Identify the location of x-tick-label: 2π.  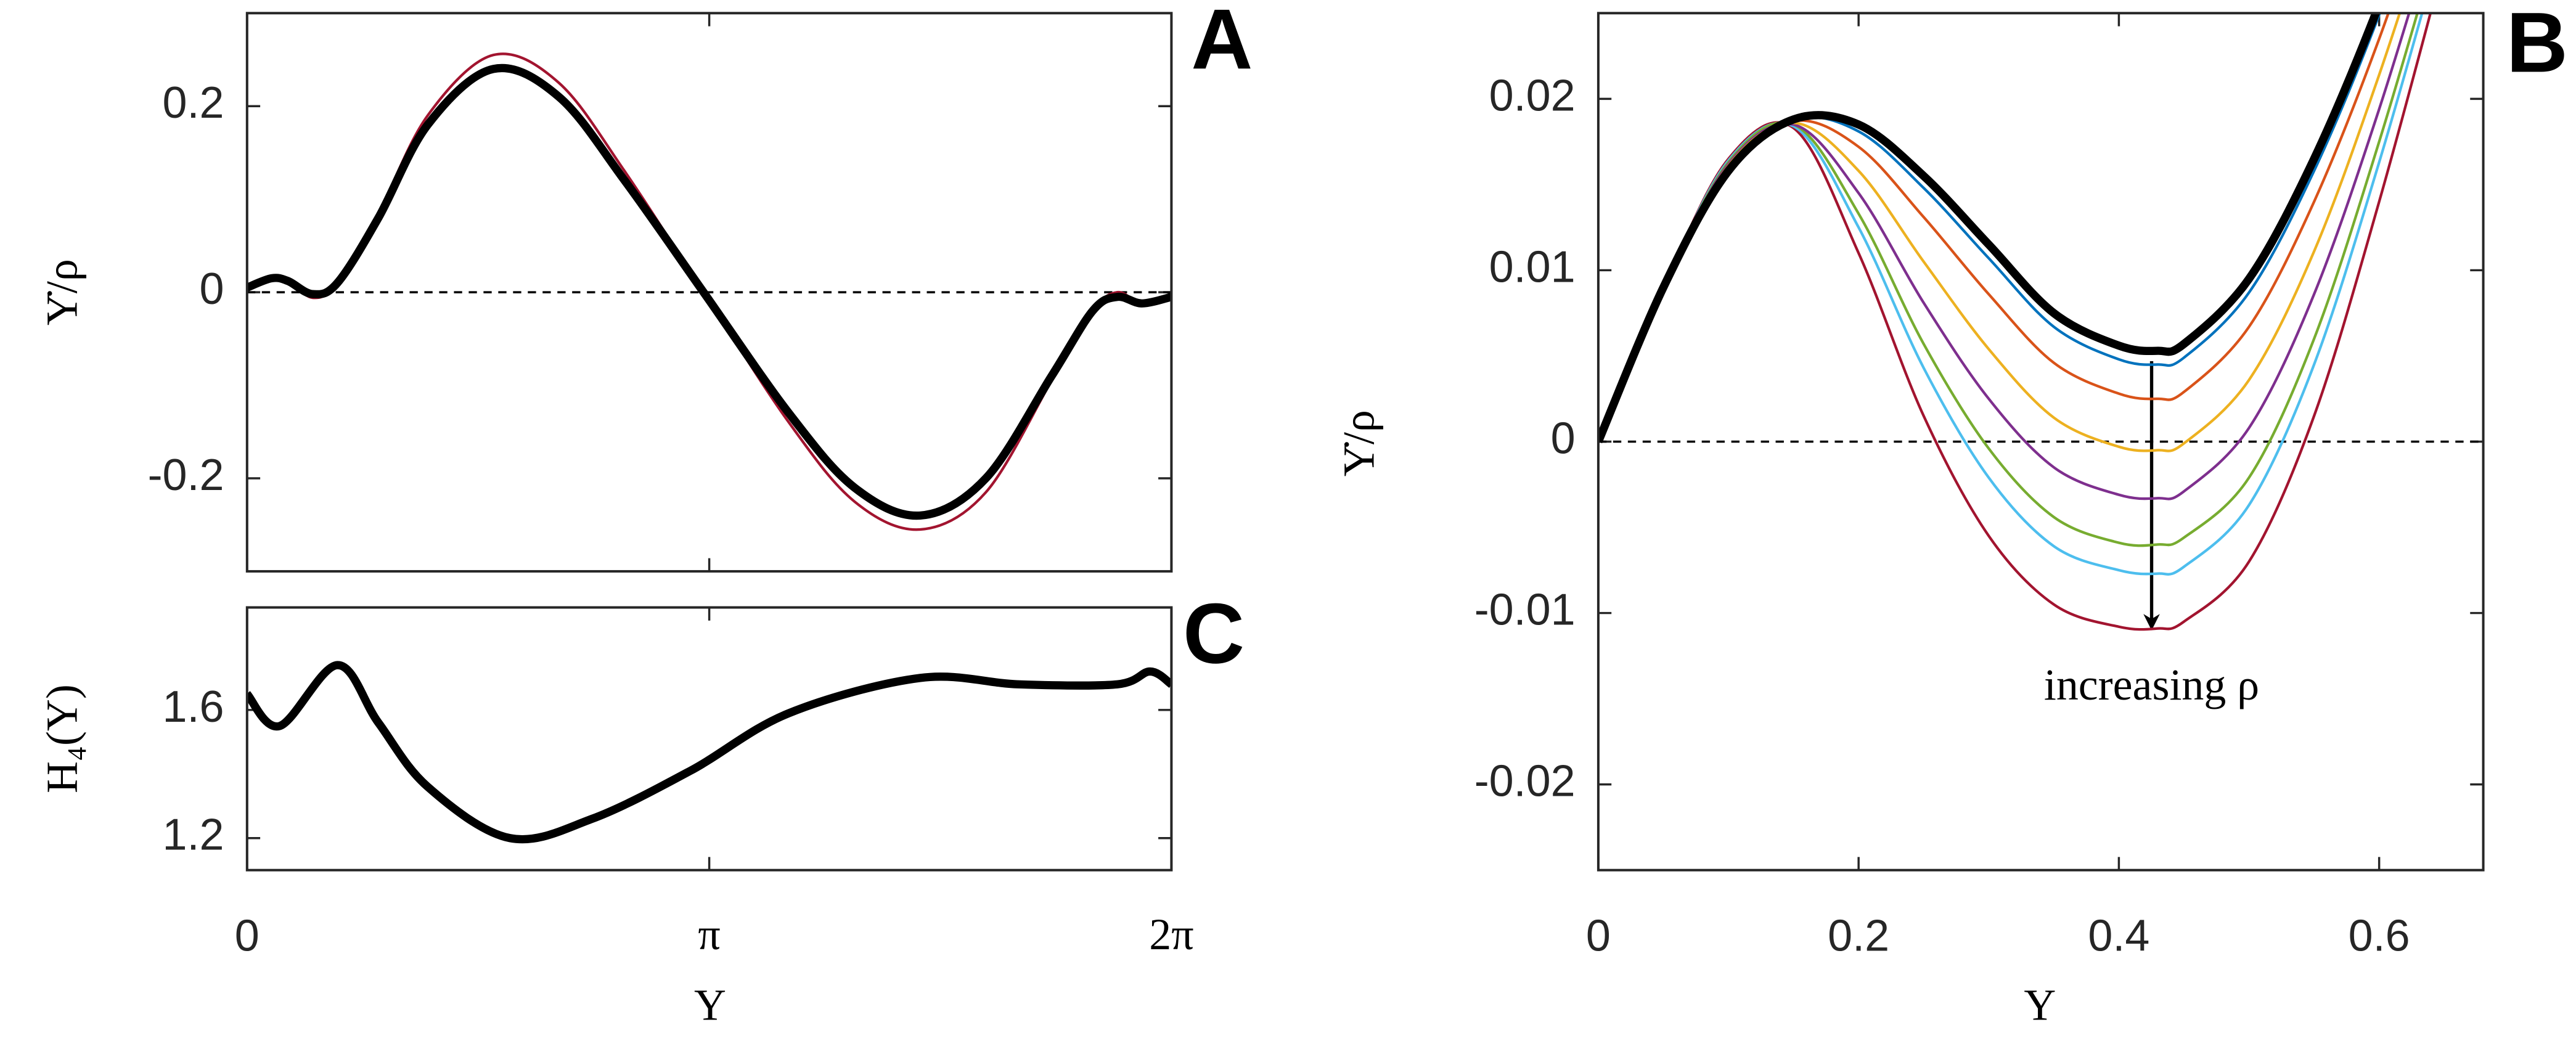
(1171, 934).